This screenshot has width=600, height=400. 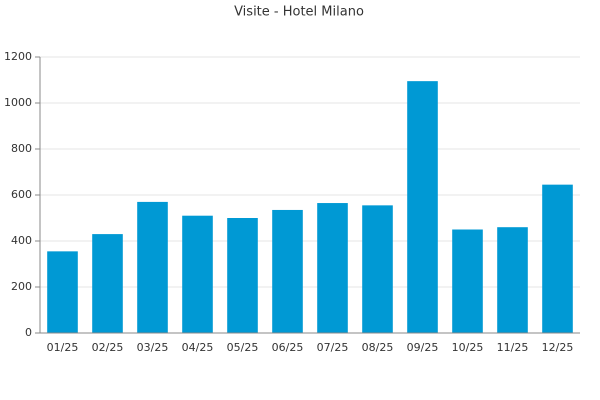 I want to click on x-tick-label: 02/25, so click(x=108, y=347).